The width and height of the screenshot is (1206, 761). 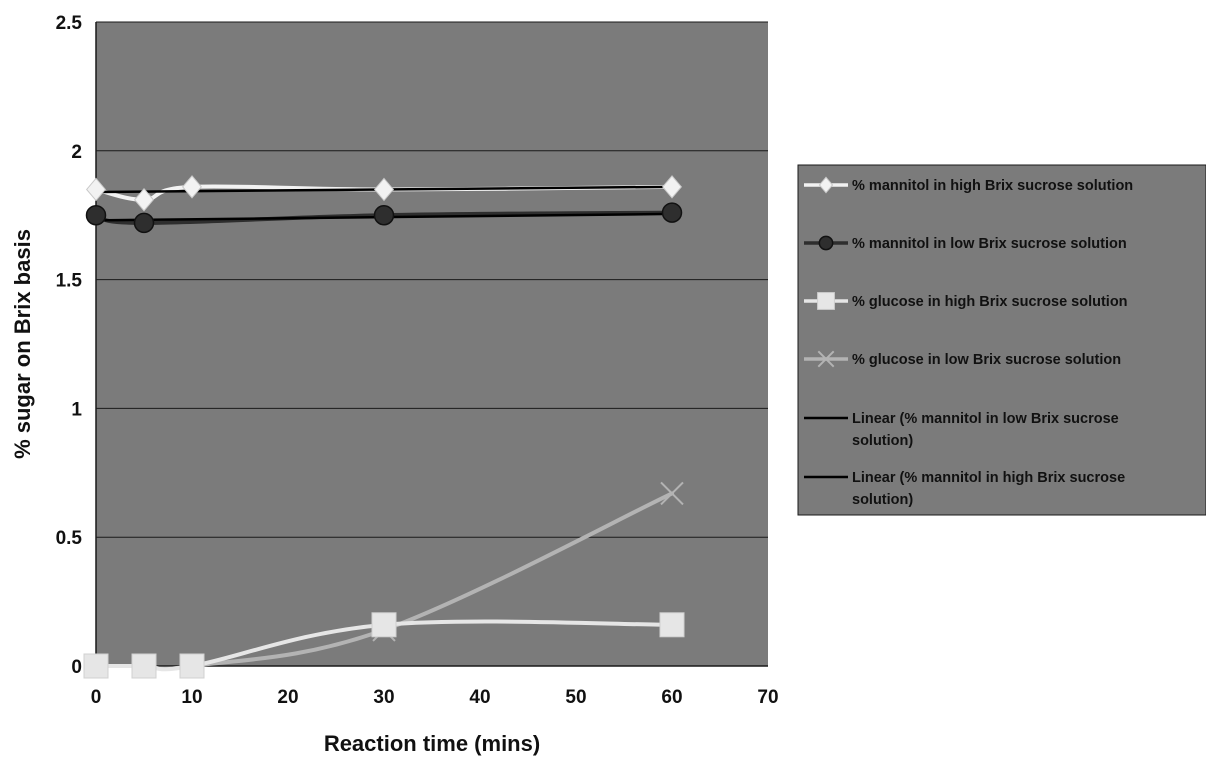 I want to click on x-tick-label-1: 10, so click(x=191, y=697).